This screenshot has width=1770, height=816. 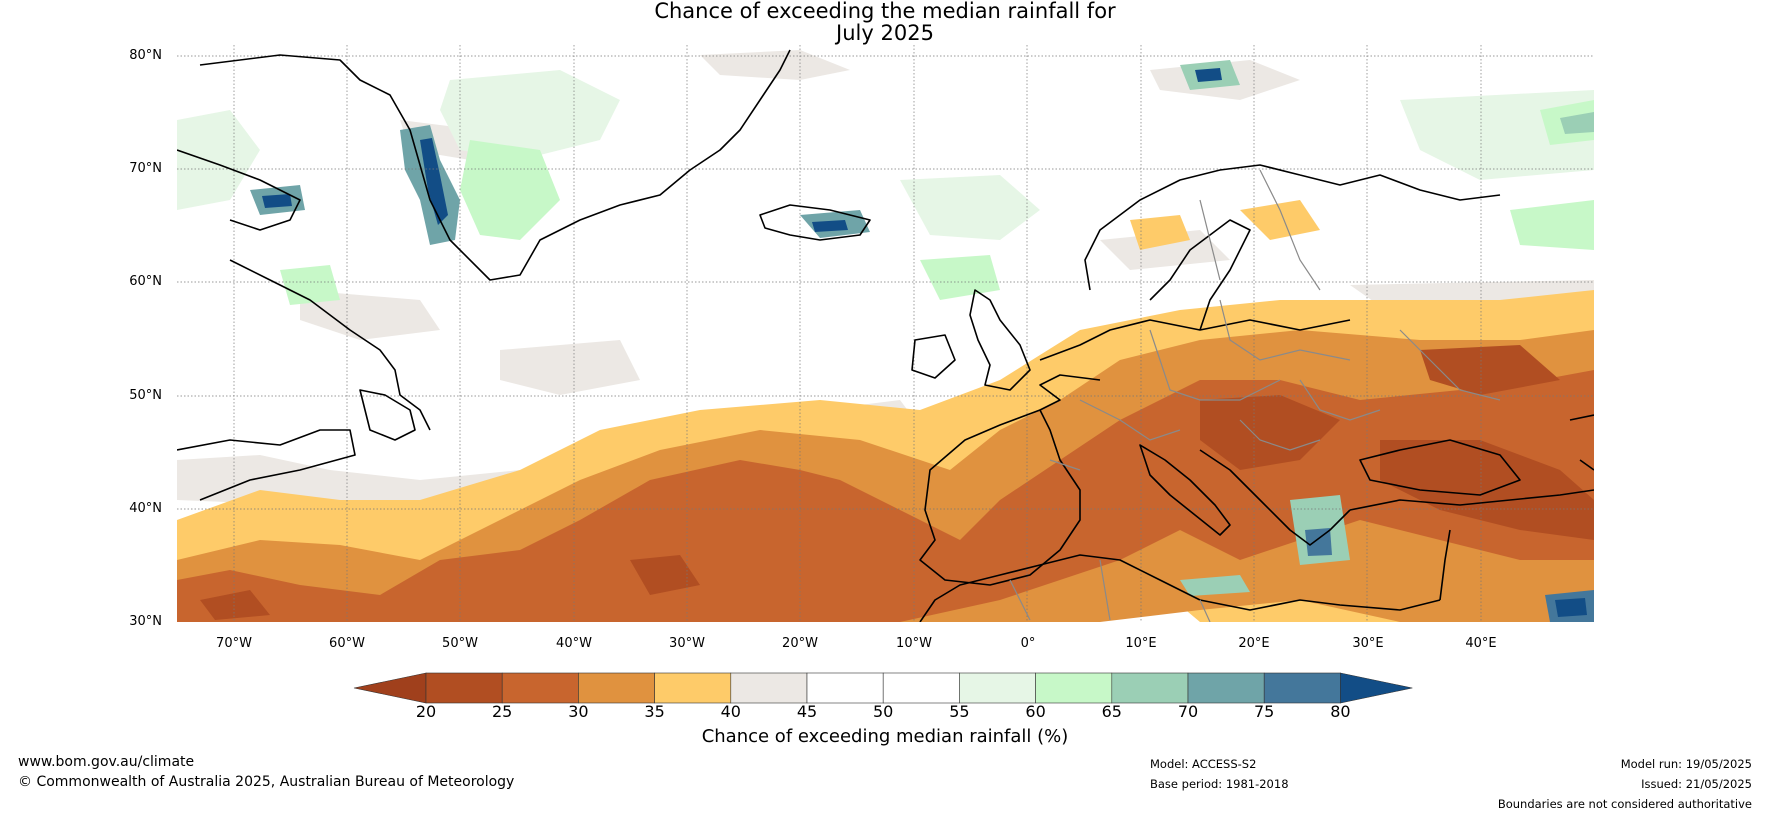 I want to click on colorbar-tick-label: 45, so click(x=807, y=711).